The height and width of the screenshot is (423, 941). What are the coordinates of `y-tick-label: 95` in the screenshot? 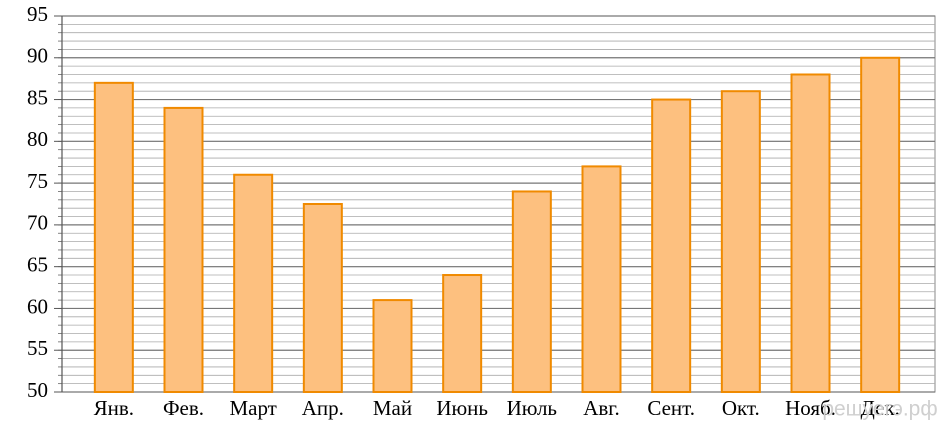 It's located at (37, 14).